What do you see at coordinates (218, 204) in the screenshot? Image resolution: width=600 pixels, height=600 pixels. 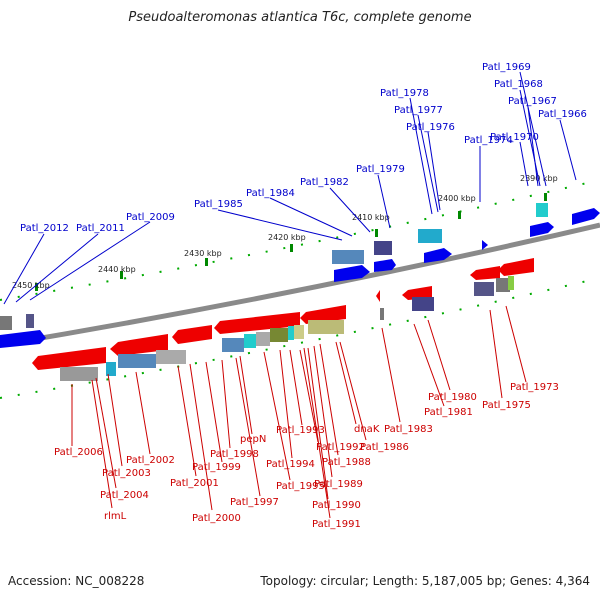 I see `gene-label-forward: Patl_1985` at bounding box center [218, 204].